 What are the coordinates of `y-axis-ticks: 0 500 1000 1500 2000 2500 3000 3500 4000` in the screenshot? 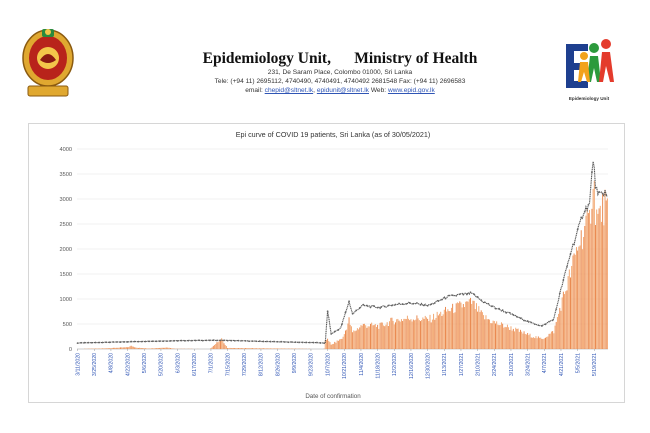 It's located at (66, 250).